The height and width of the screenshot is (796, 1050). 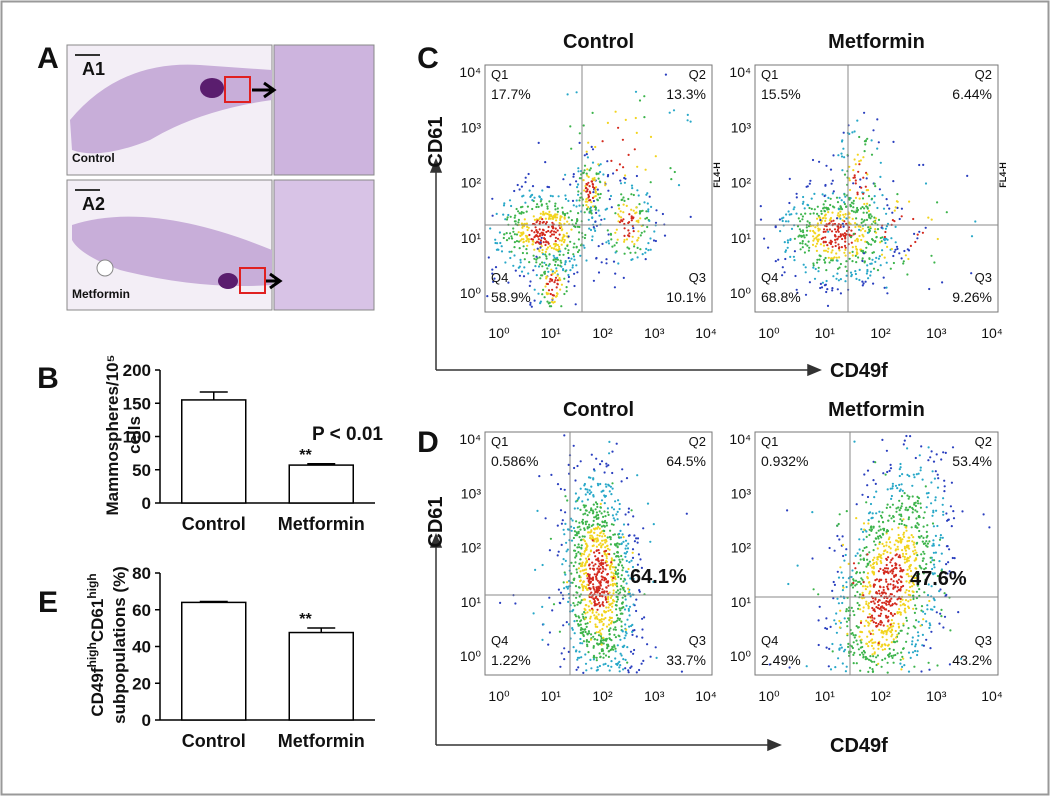 I want to click on error-bar, so click(x=321, y=630).